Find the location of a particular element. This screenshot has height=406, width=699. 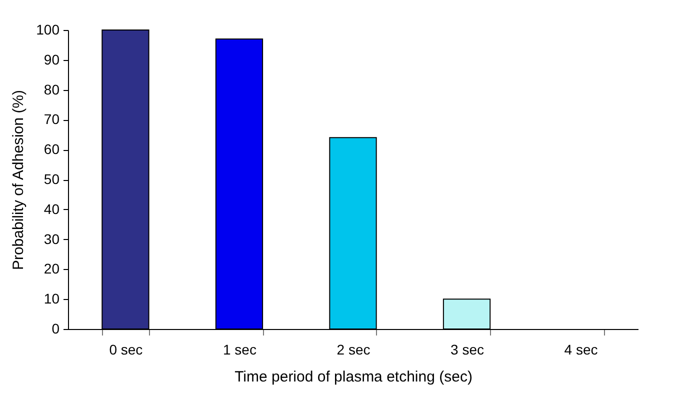

x-tick-label: 1 sec is located at coordinates (239, 350).